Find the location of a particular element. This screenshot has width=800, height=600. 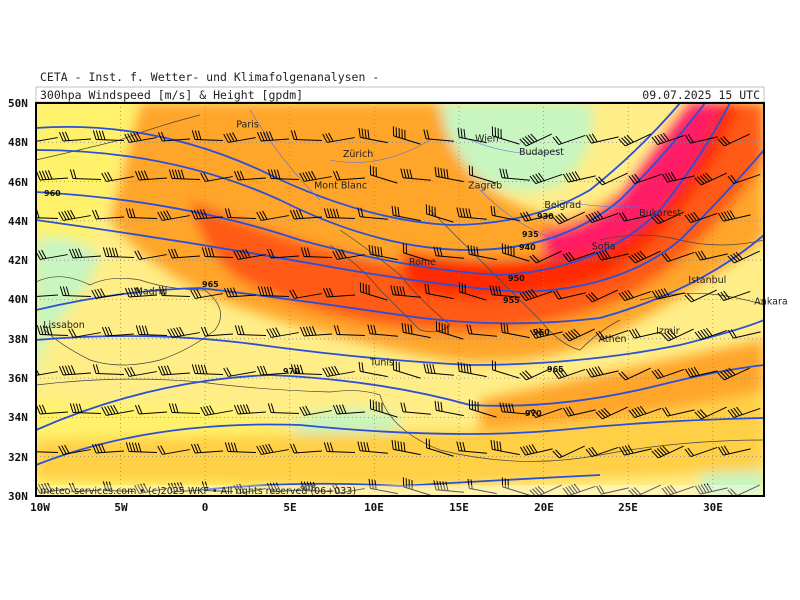

iberia-coast is located at coordinates (128, 321).